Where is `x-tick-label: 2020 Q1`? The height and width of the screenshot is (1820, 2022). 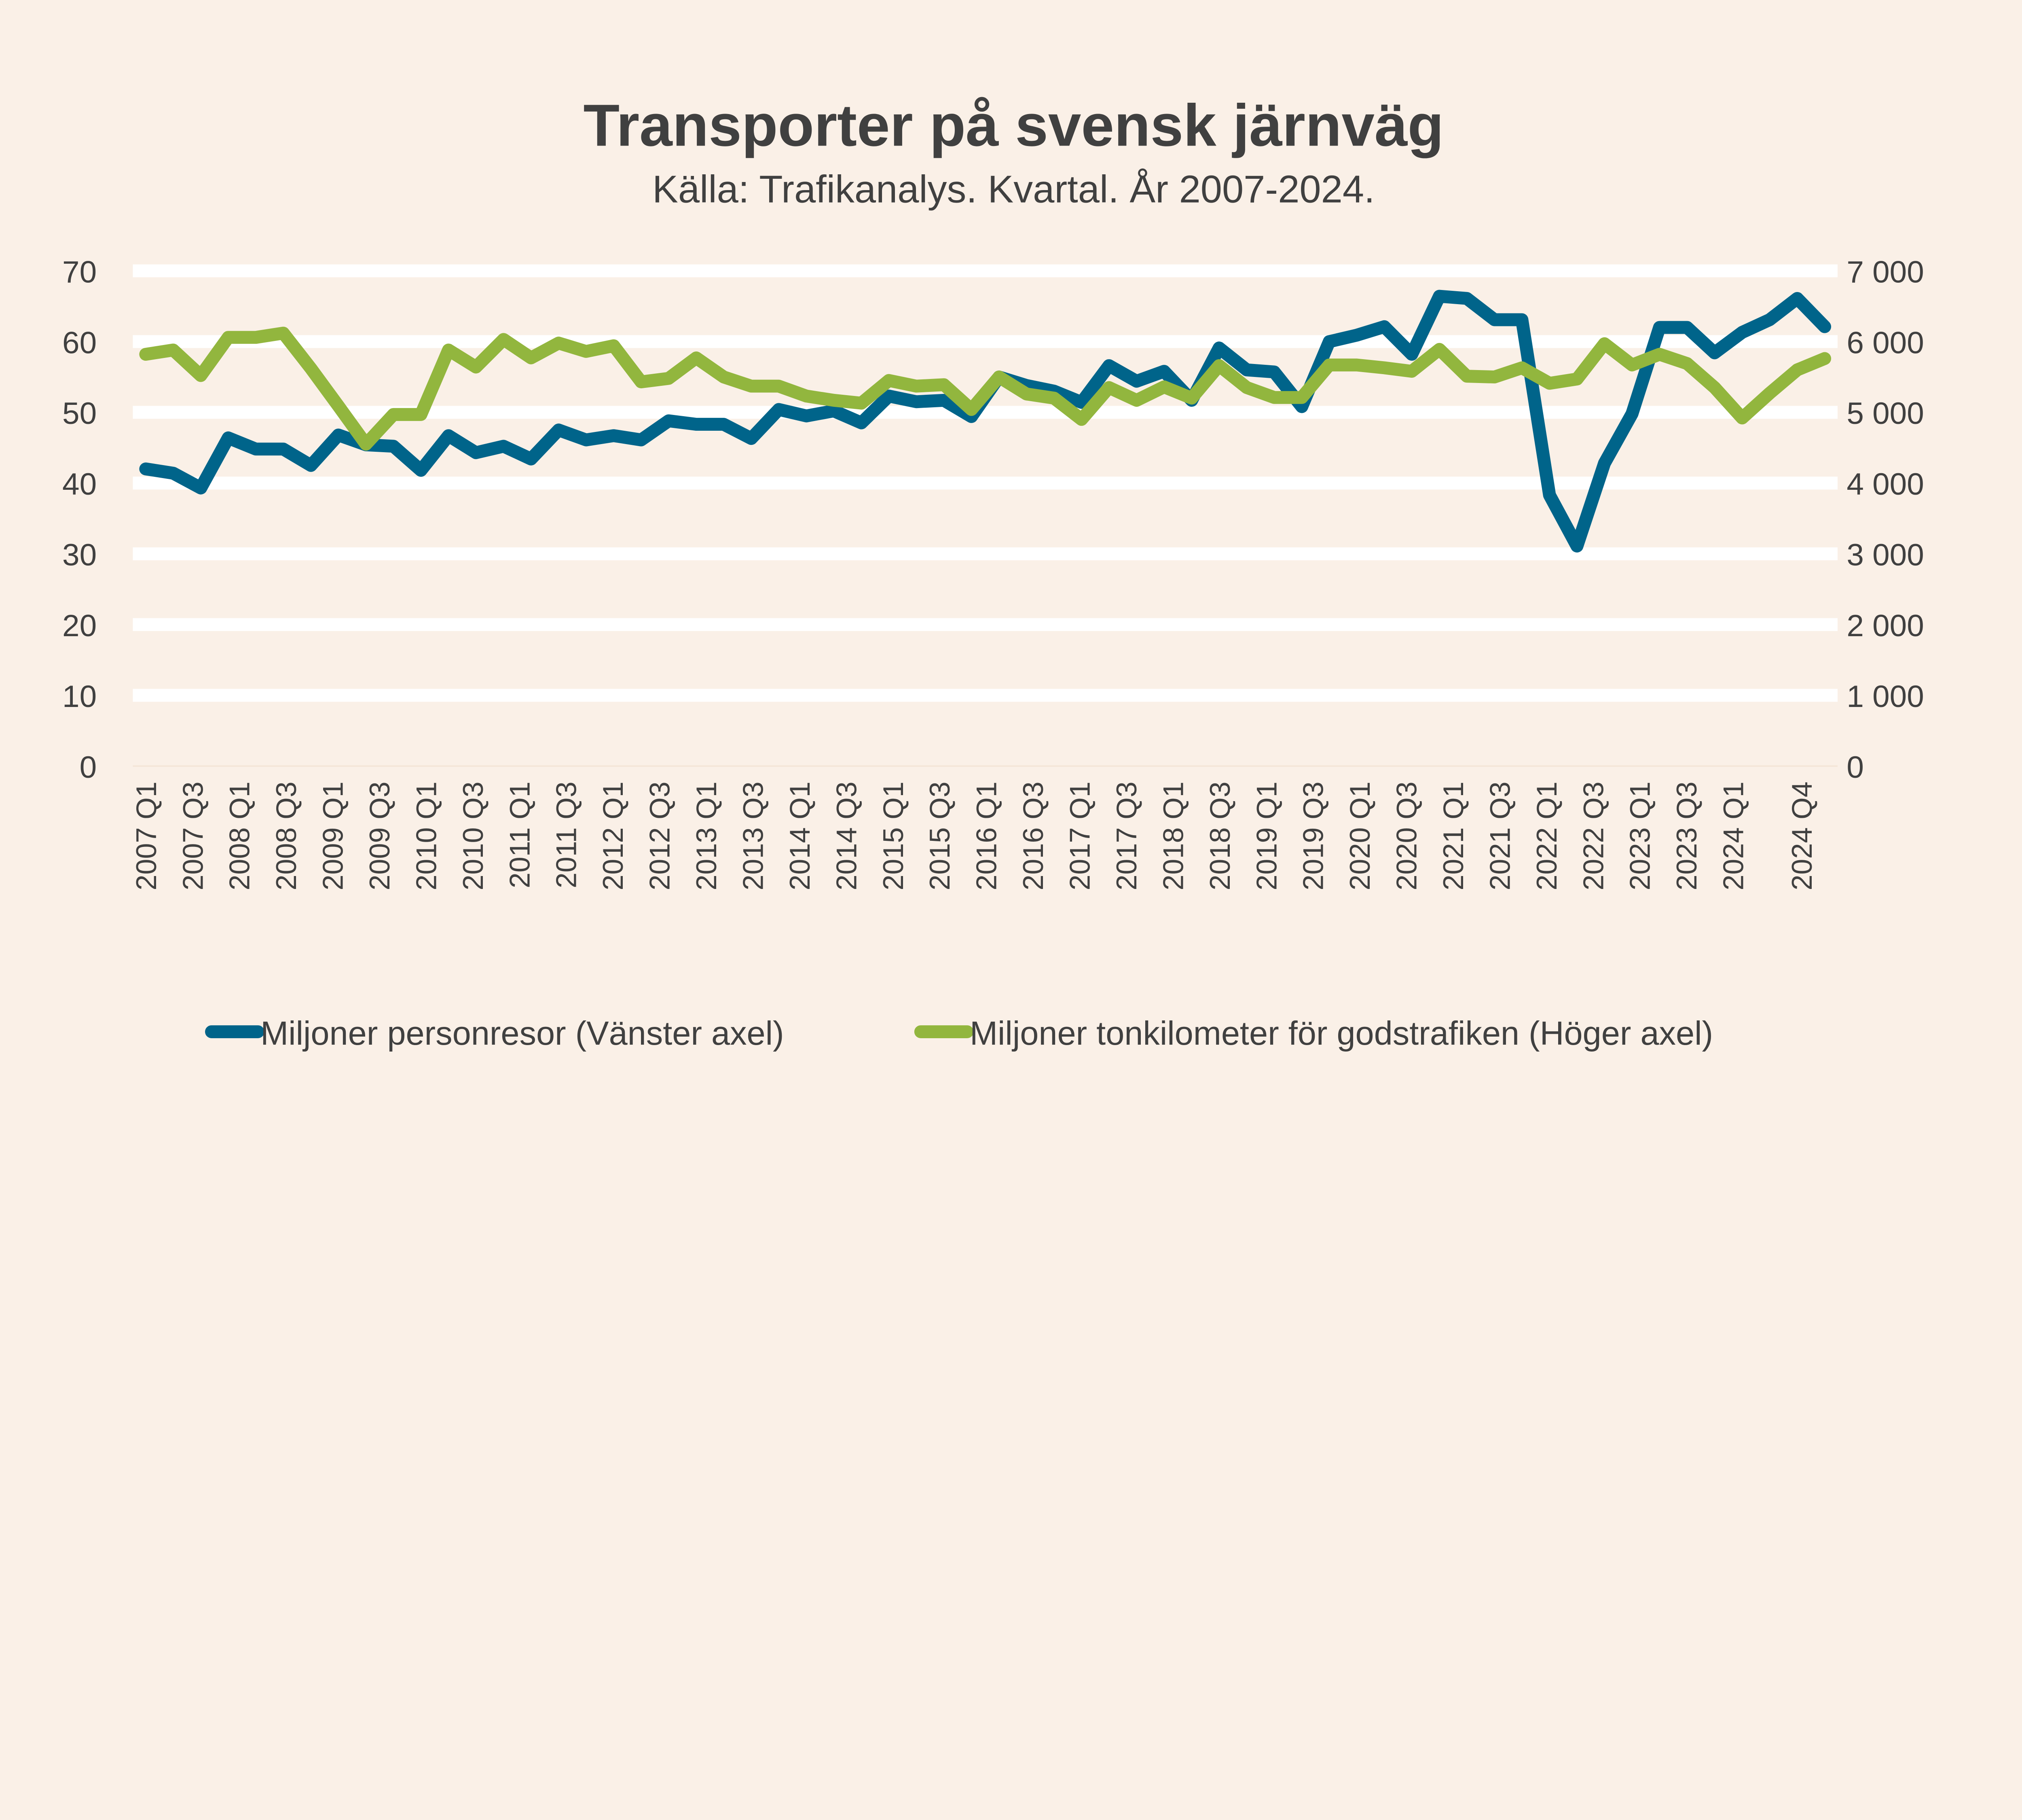 x-tick-label: 2020 Q1 is located at coordinates (1360, 836).